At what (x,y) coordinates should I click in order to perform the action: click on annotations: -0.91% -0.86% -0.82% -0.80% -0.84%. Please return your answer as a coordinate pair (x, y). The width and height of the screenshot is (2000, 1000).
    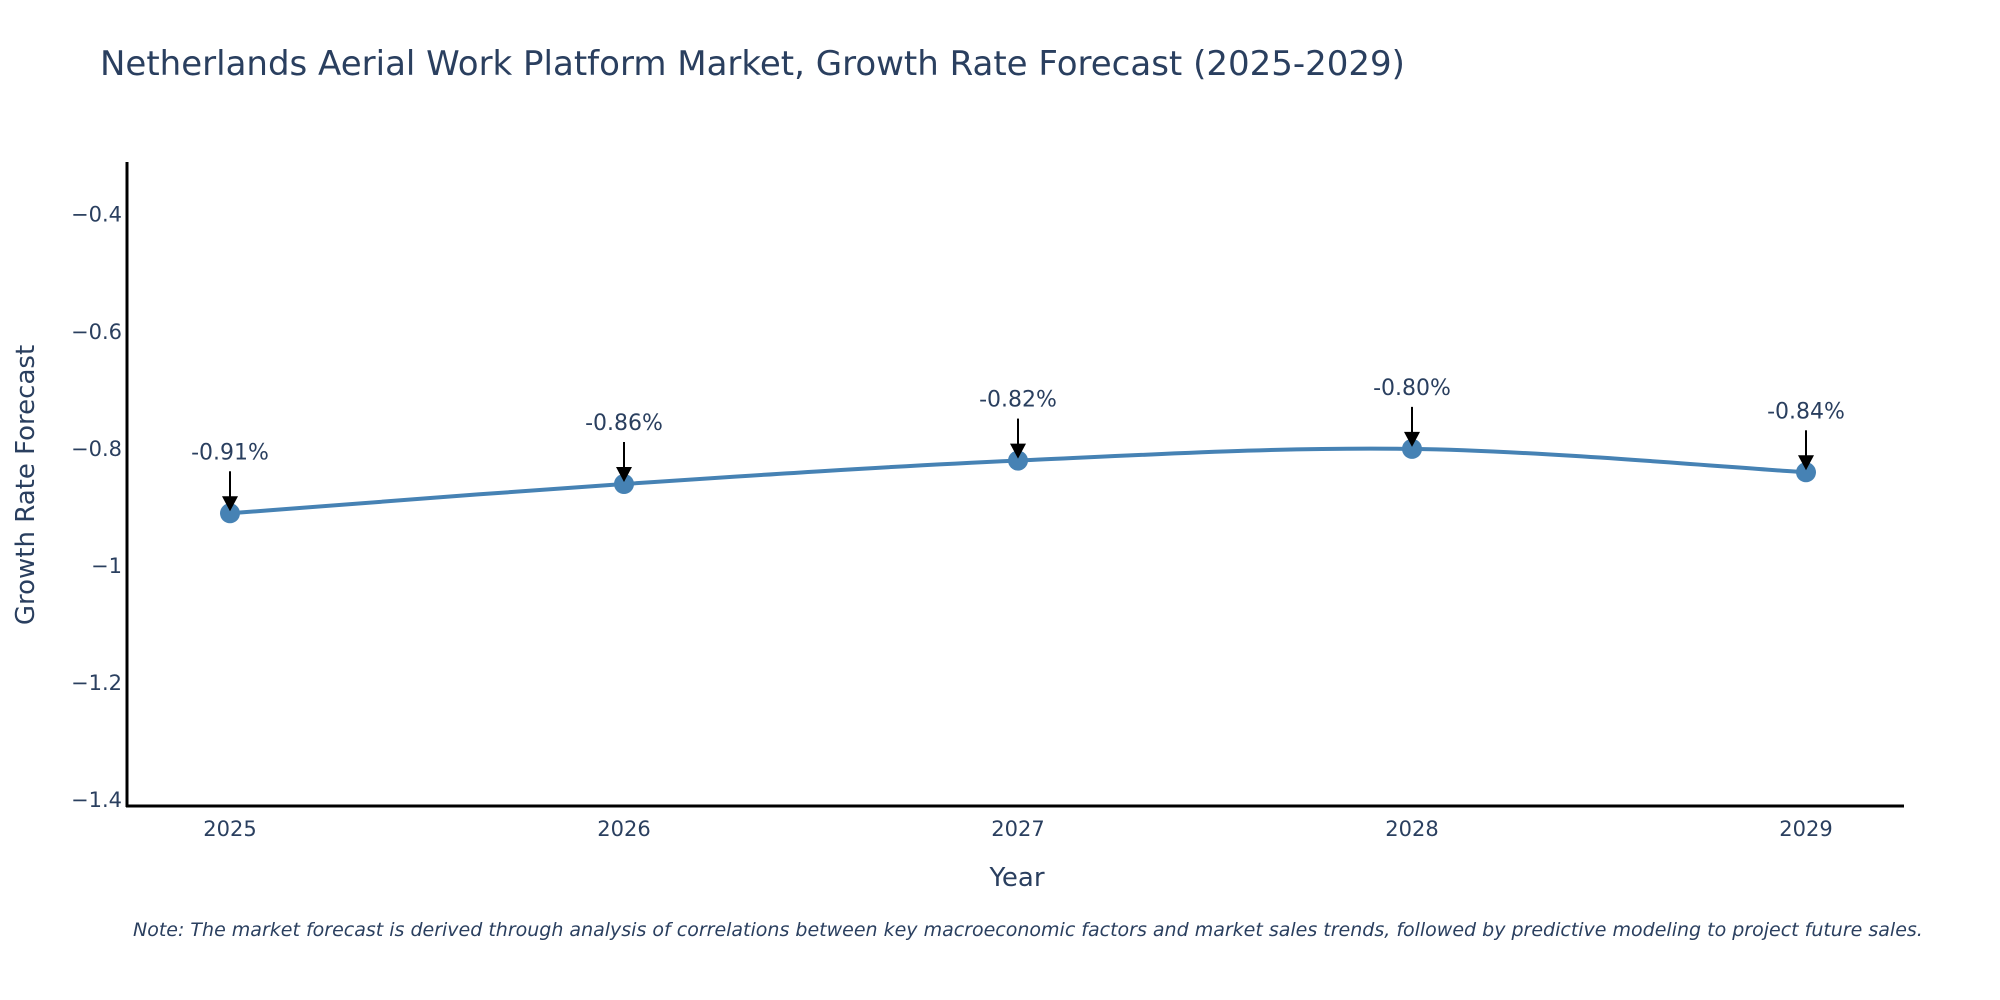
    Looking at the image, I should click on (1018, 444).